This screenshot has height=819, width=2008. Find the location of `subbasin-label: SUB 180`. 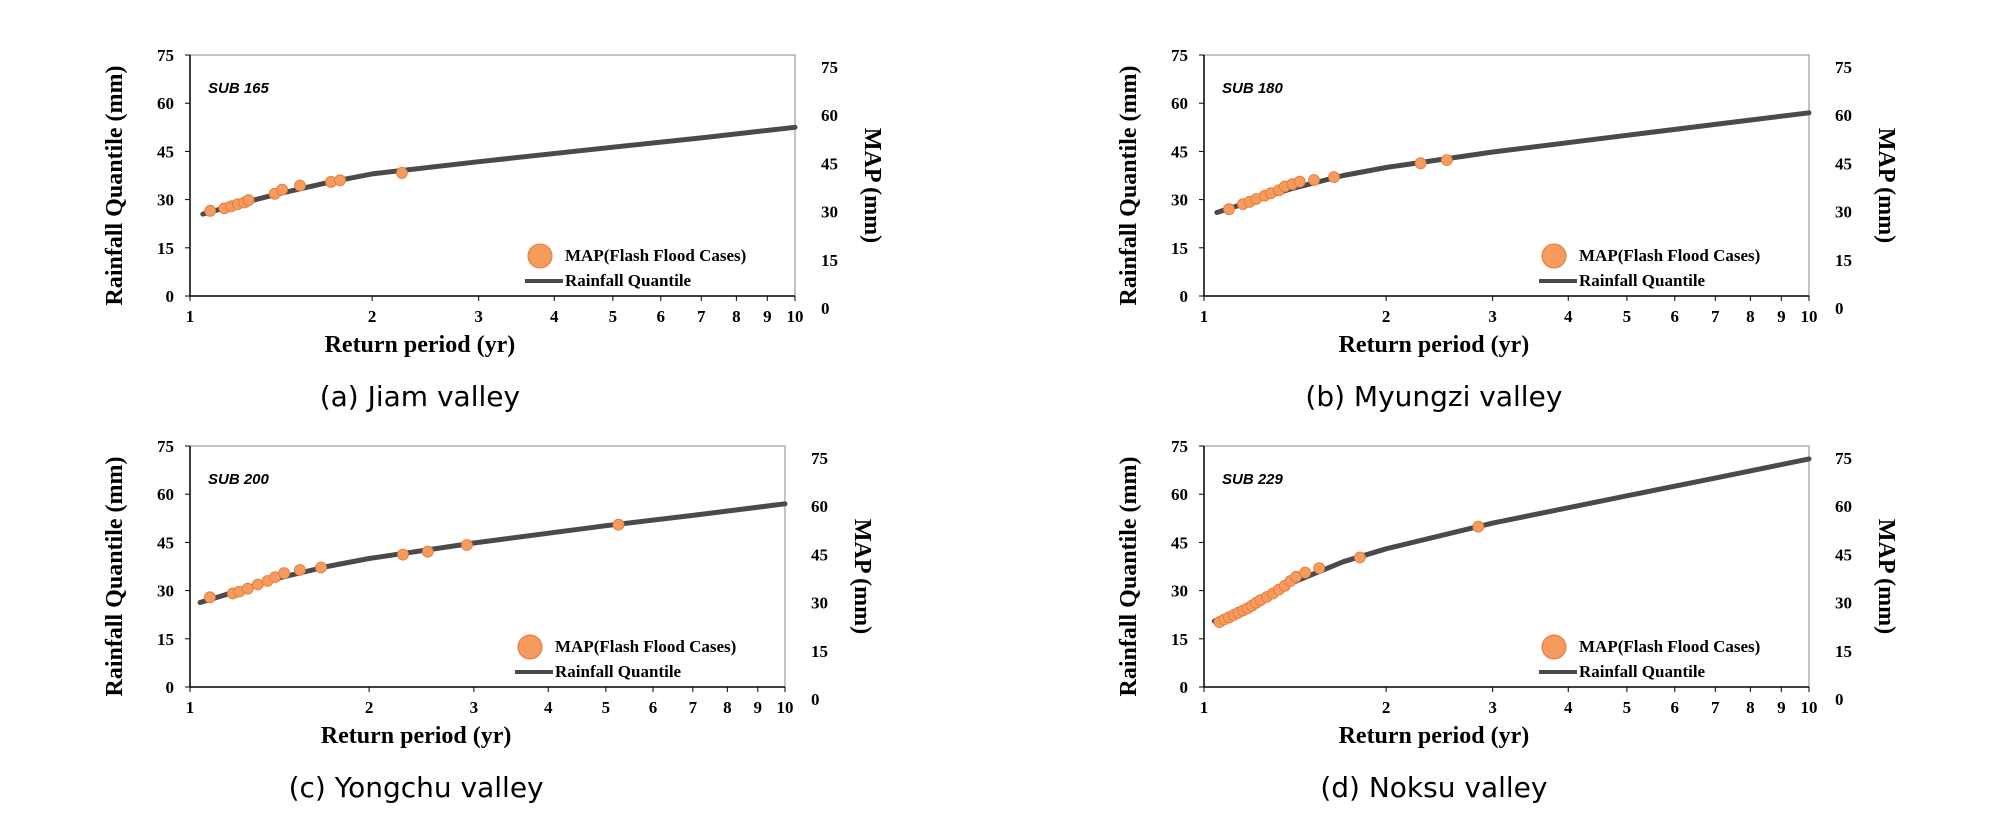

subbasin-label: SUB 180 is located at coordinates (1253, 88).